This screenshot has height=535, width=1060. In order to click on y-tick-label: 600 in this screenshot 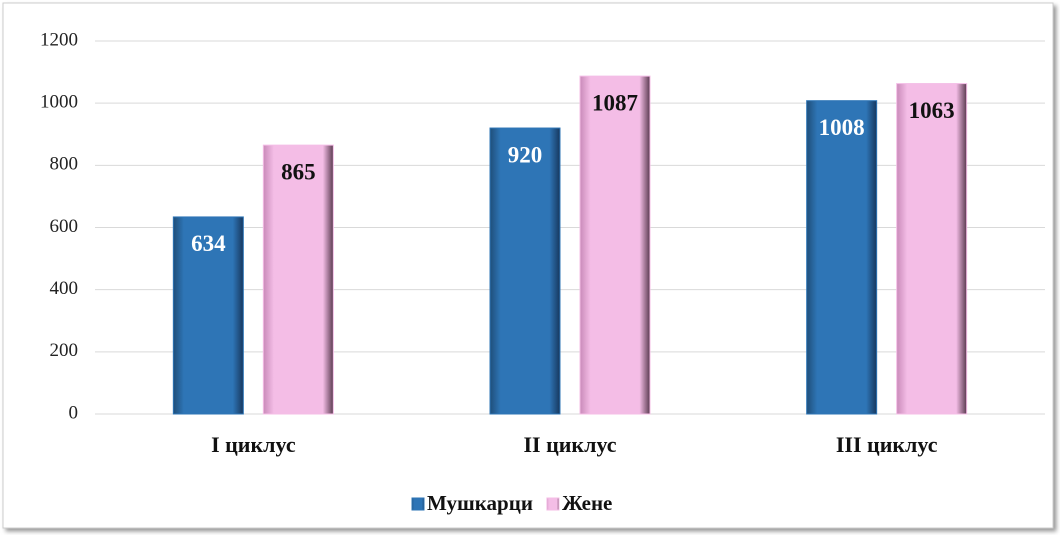, I will do `click(64, 226)`.